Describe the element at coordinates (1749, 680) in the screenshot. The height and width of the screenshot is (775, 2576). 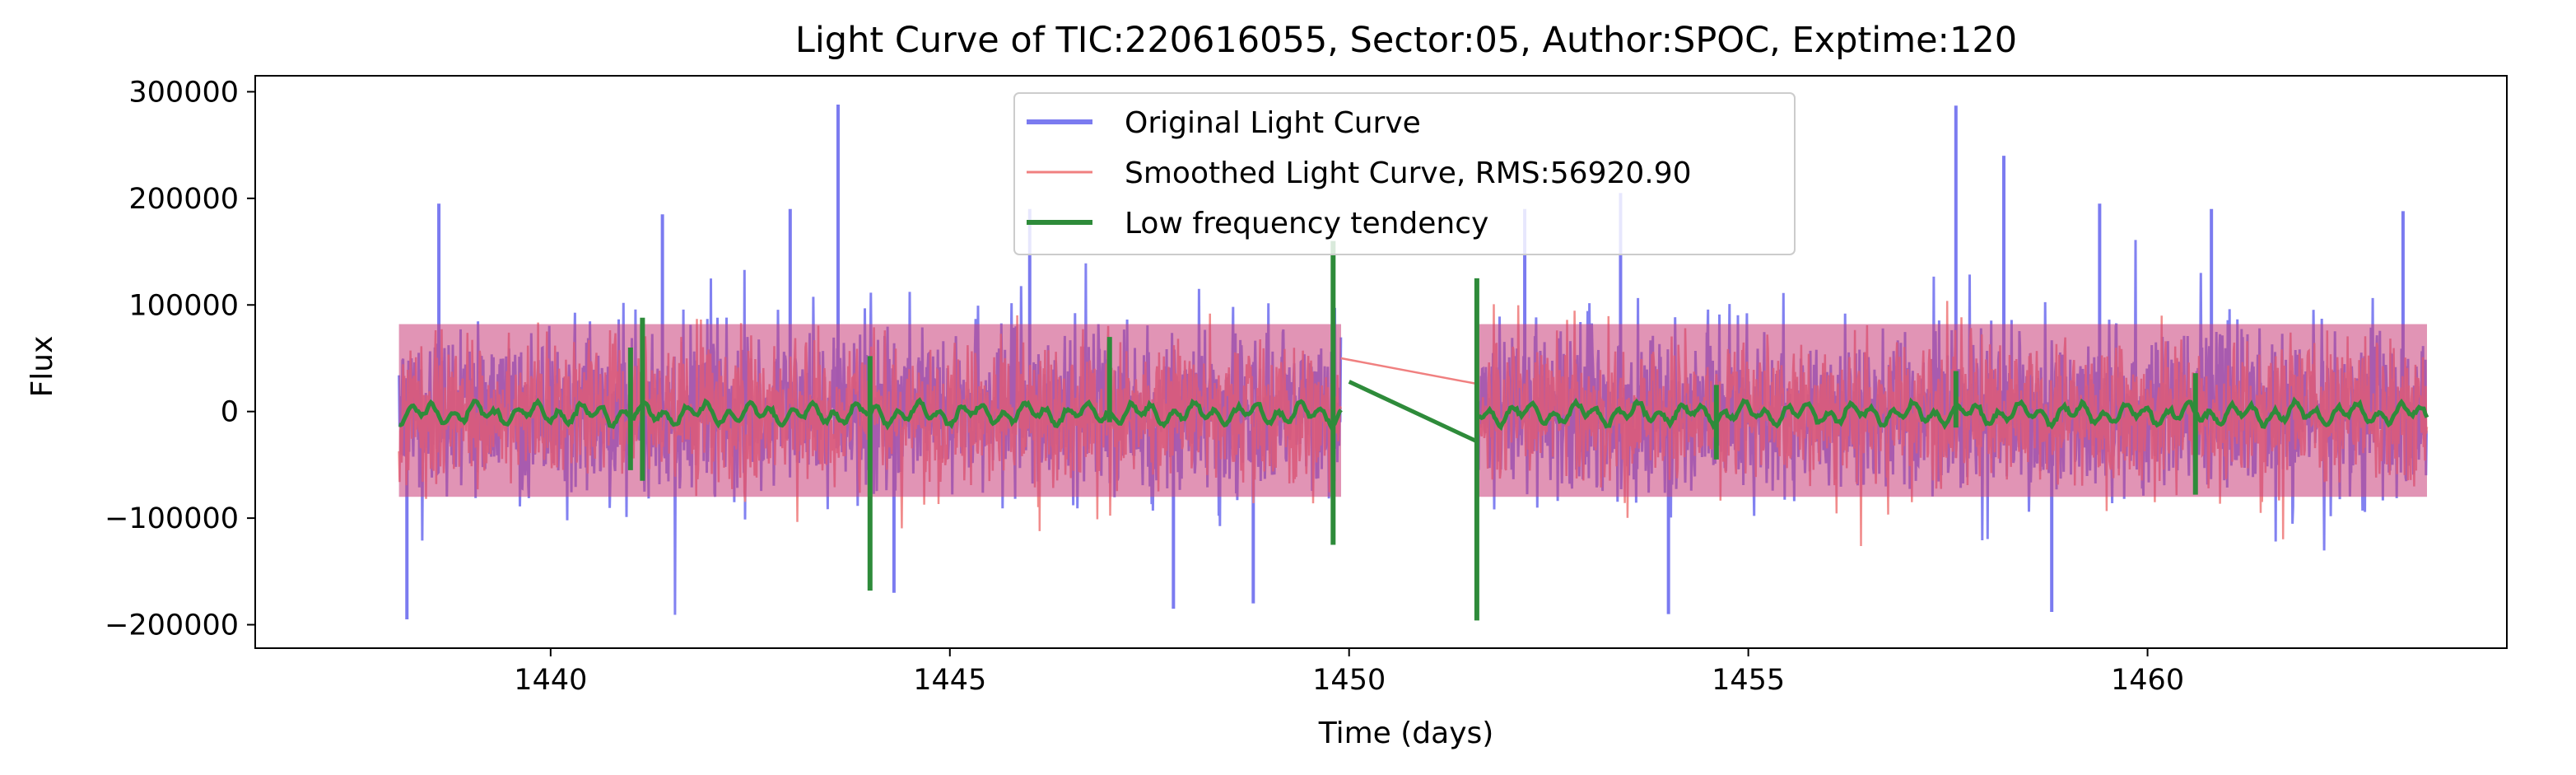
I see `x-tick-label-3: 1455` at that location.